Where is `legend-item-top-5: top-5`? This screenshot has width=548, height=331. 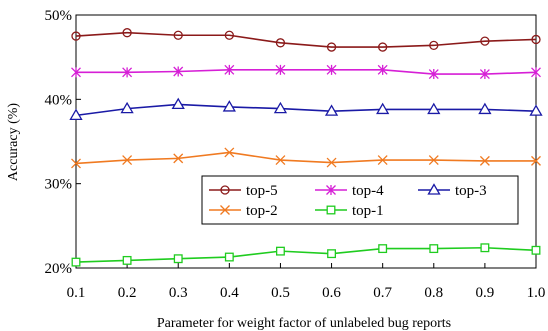
legend-item-top-5: top-5 is located at coordinates (243, 191).